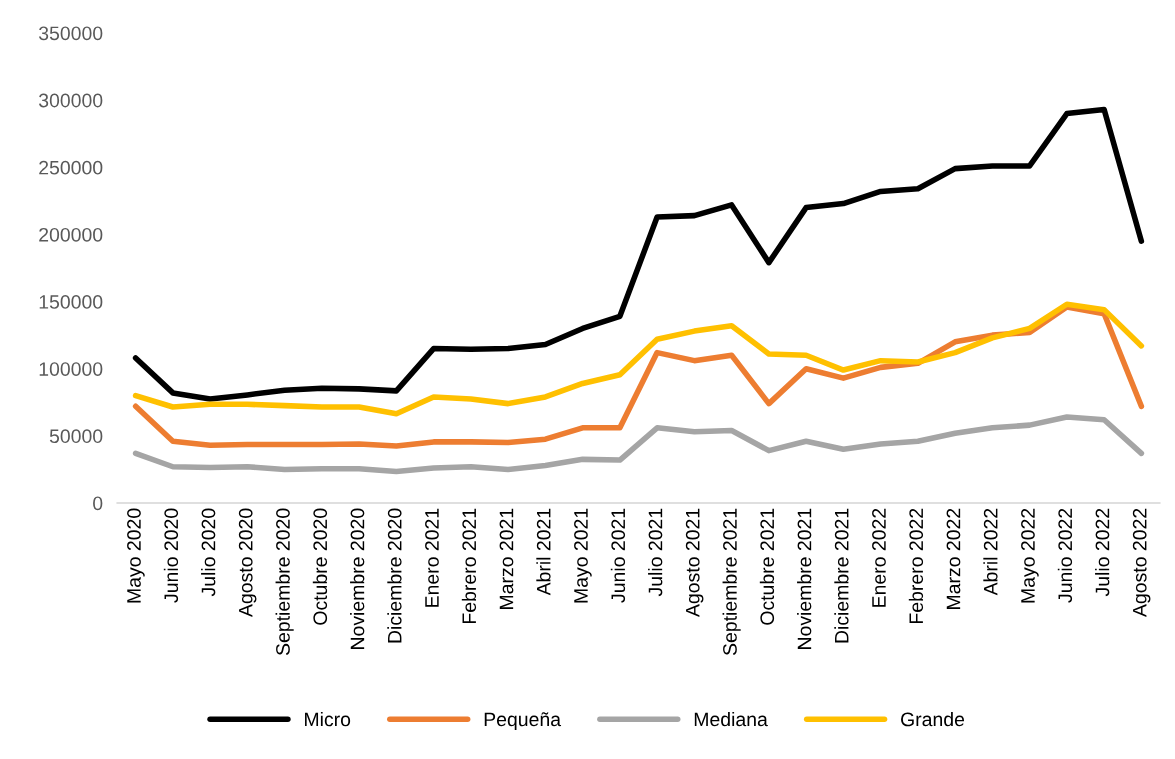  Describe the element at coordinates (1030, 555) in the screenshot. I see `x-tick-label: Mayo 2022` at that location.